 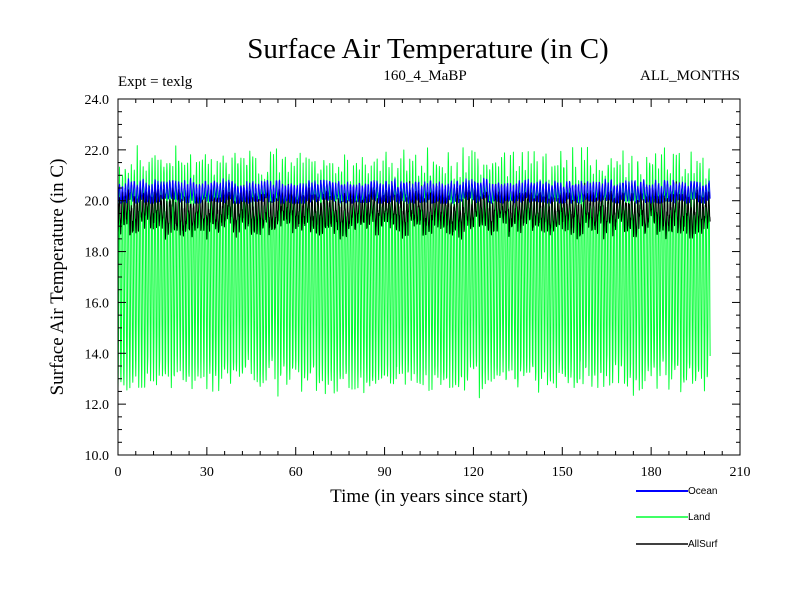 I want to click on y-tick-label: 16.0, so click(x=97, y=303).